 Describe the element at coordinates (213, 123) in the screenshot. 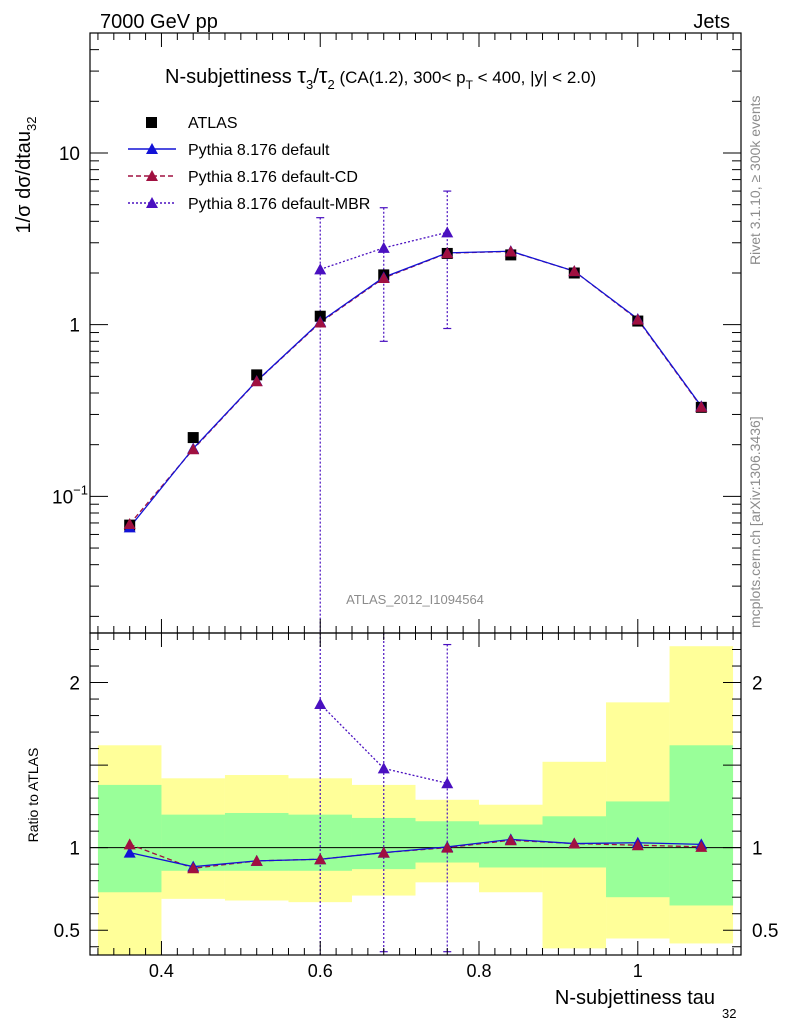

I see `legend-label-atlas: ATLAS` at that location.